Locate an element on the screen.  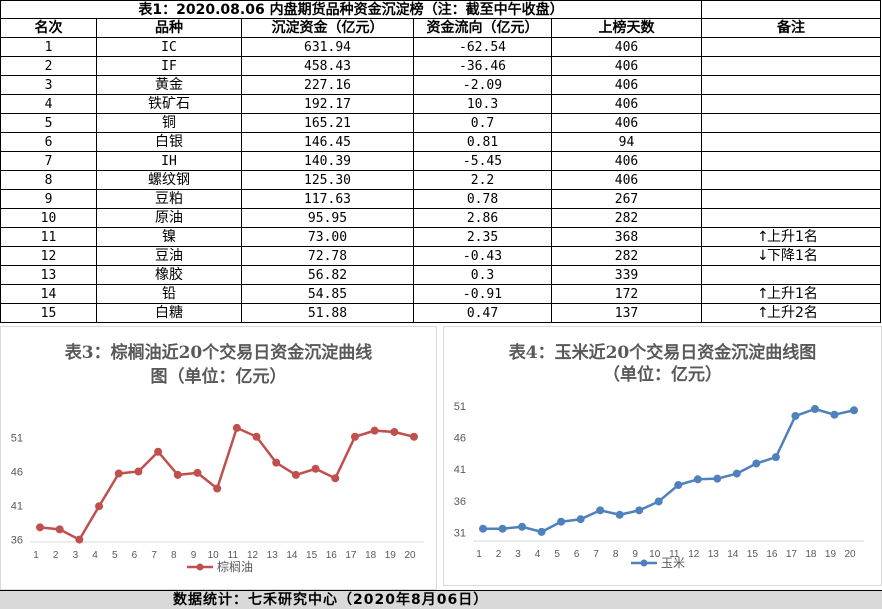
y-tick-label: 31 is located at coordinates (460, 534).